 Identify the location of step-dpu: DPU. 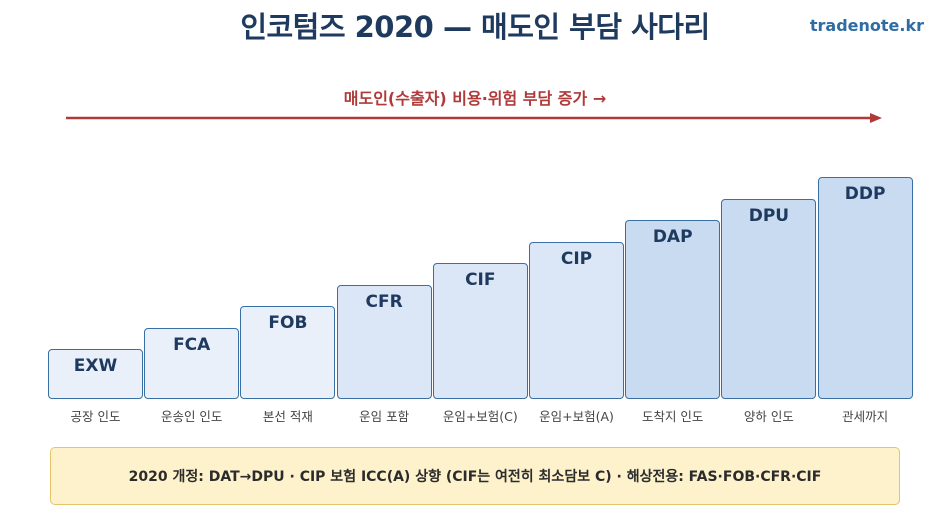
(769, 298).